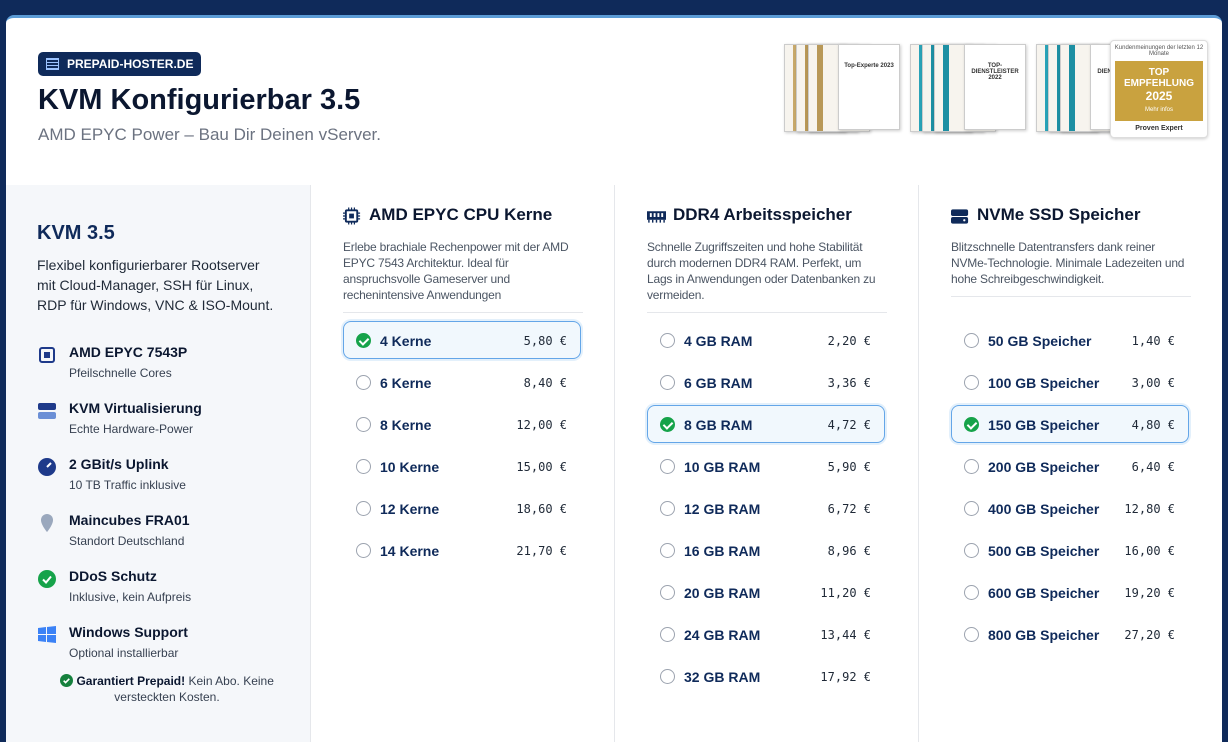 Image resolution: width=1228 pixels, height=742 pixels. What do you see at coordinates (718, 341) in the screenshot?
I see `option-label: 4 GB RAM` at bounding box center [718, 341].